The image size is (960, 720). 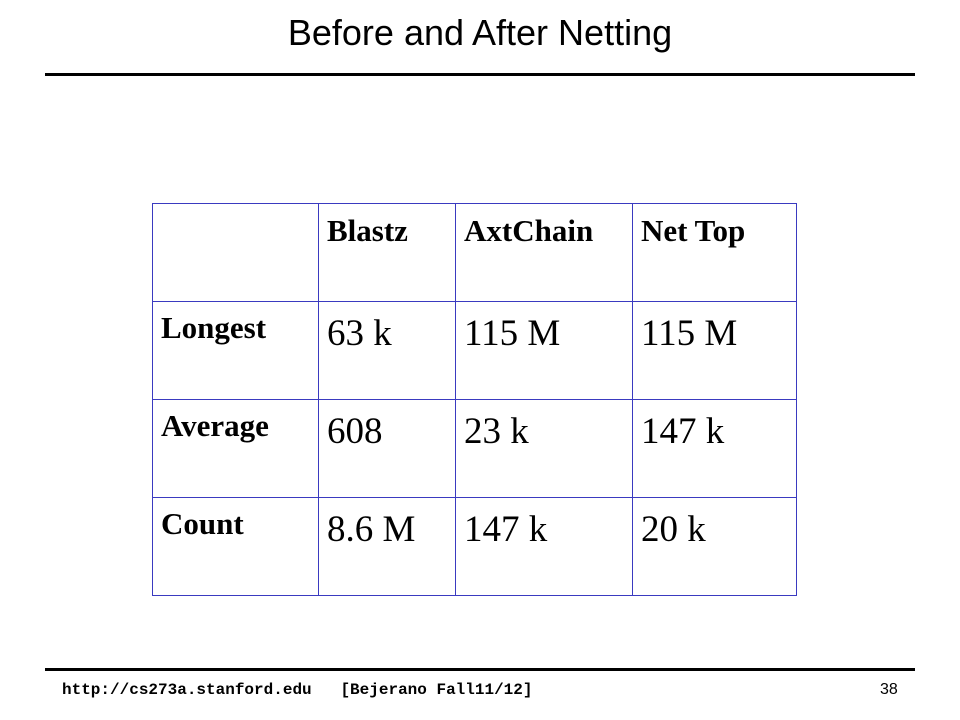 What do you see at coordinates (387, 350) in the screenshot?
I see `cell: 63 k` at bounding box center [387, 350].